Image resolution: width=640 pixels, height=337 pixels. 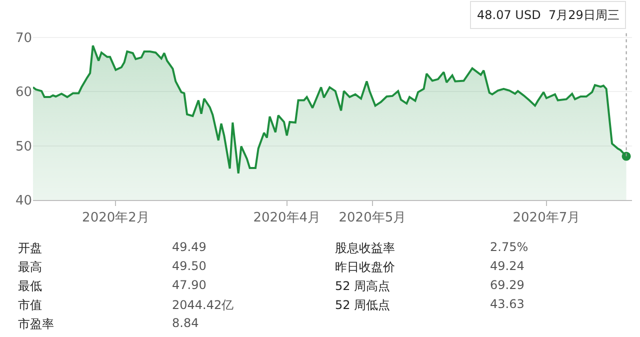 I want to click on text: 47.90, so click(x=189, y=285).